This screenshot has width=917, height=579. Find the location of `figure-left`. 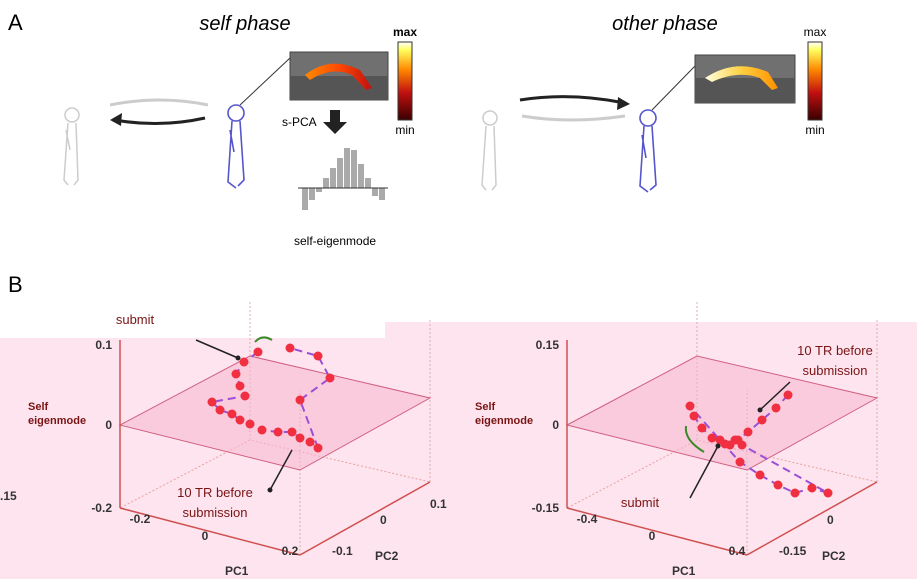

figure-left is located at coordinates (489, 150).